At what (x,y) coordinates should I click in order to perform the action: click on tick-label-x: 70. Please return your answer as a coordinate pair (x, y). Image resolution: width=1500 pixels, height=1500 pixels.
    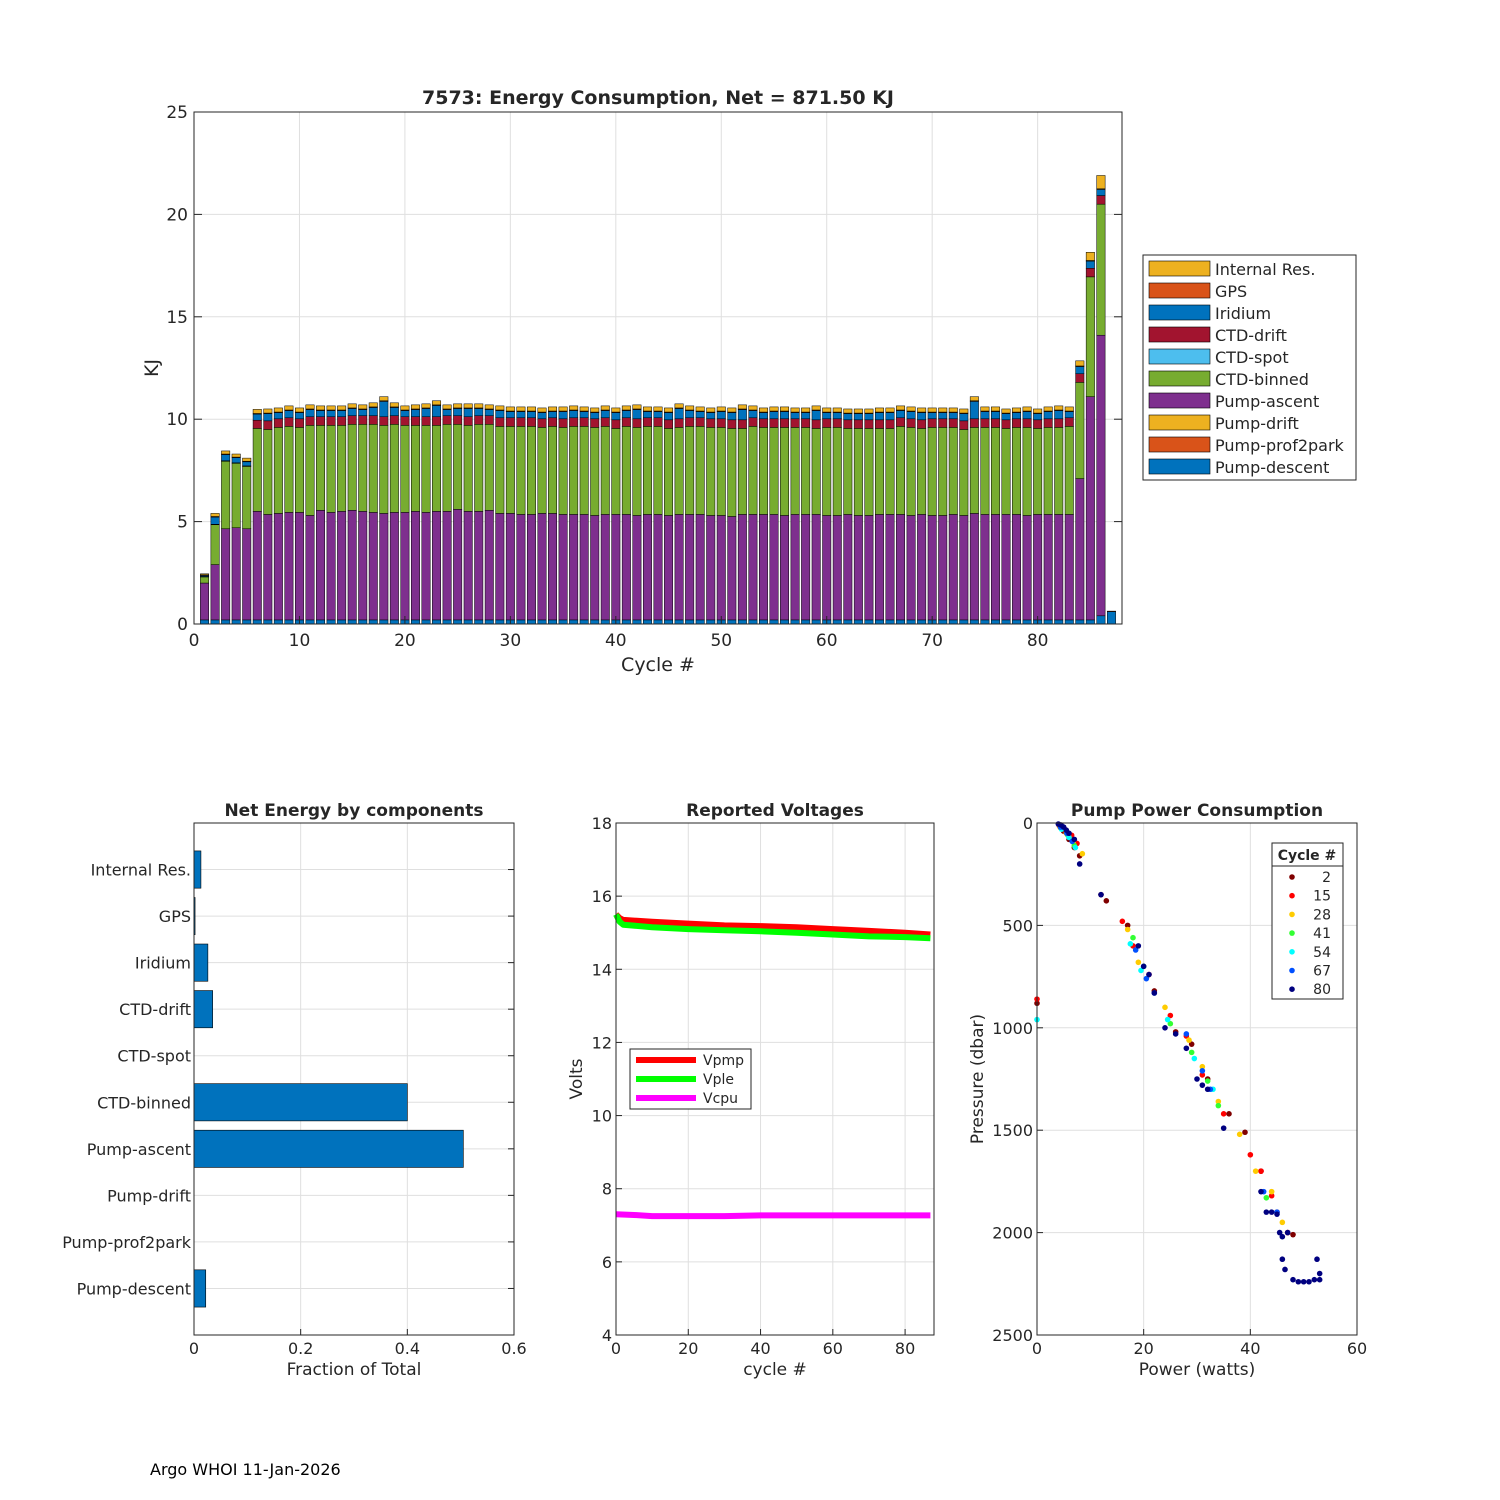
    Looking at the image, I should click on (932, 641).